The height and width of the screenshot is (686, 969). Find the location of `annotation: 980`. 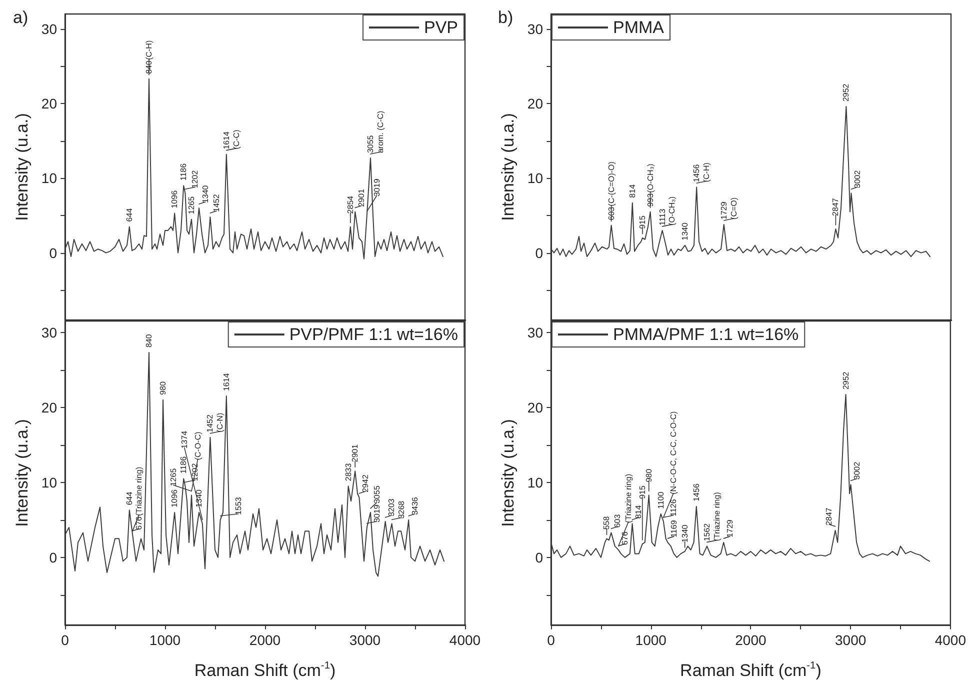

annotation: 980 is located at coordinates (649, 475).